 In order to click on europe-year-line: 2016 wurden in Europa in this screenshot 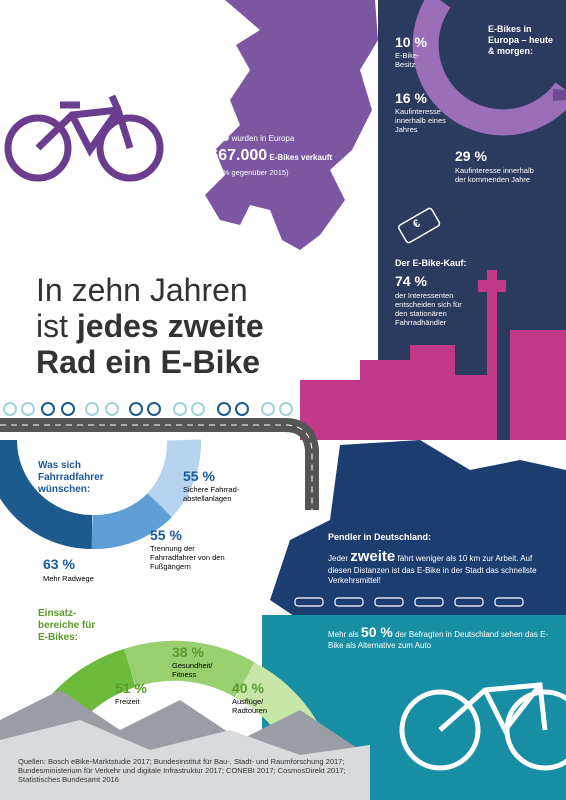, I will do `click(245, 137)`.